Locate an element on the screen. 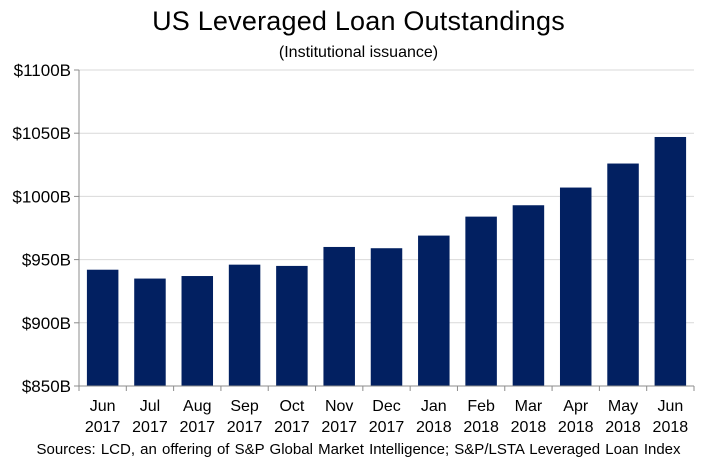 Image resolution: width=717 pixels, height=472 pixels. x-tick-label: Nov is located at coordinates (339, 406).